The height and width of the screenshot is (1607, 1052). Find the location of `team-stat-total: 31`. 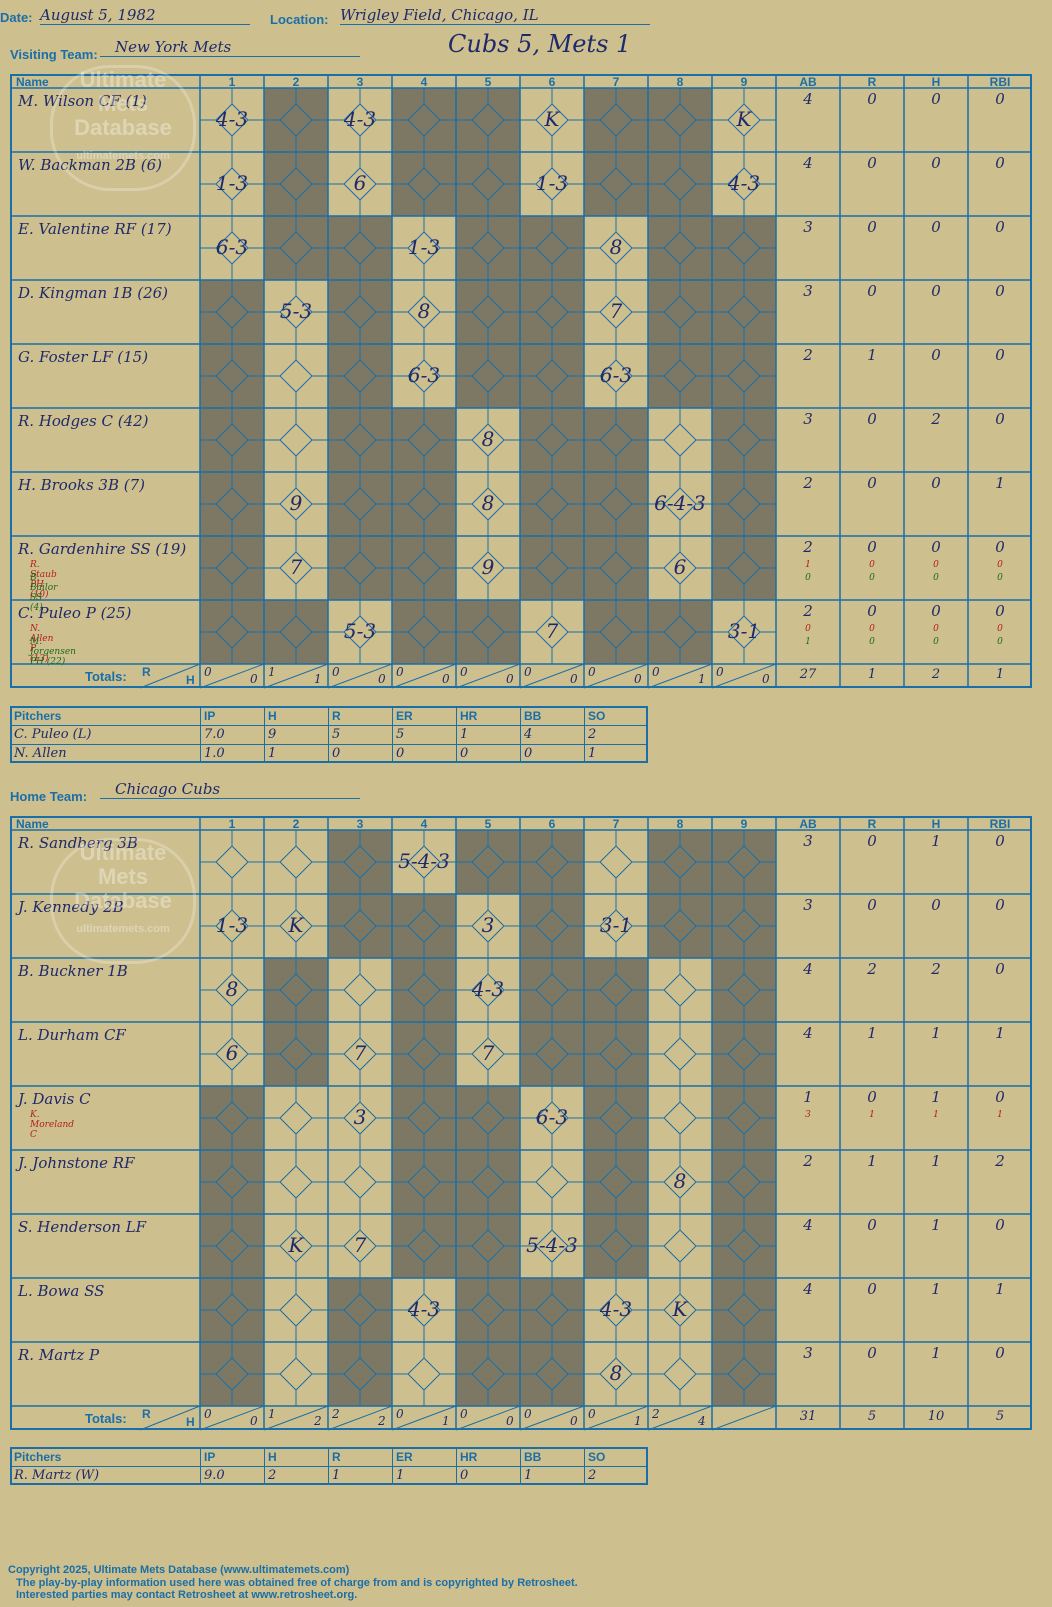

team-stat-total: 31 is located at coordinates (808, 1416).